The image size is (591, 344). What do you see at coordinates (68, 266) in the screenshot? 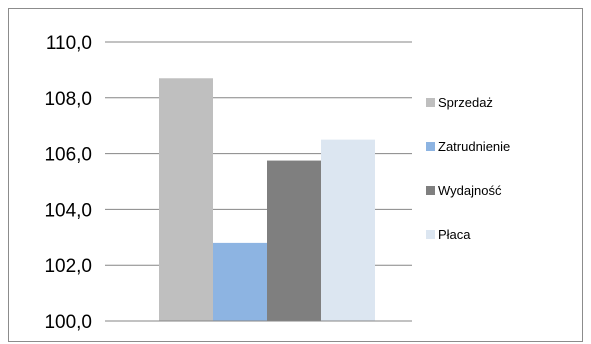
I see `y-tick-label: 102,0` at bounding box center [68, 266].